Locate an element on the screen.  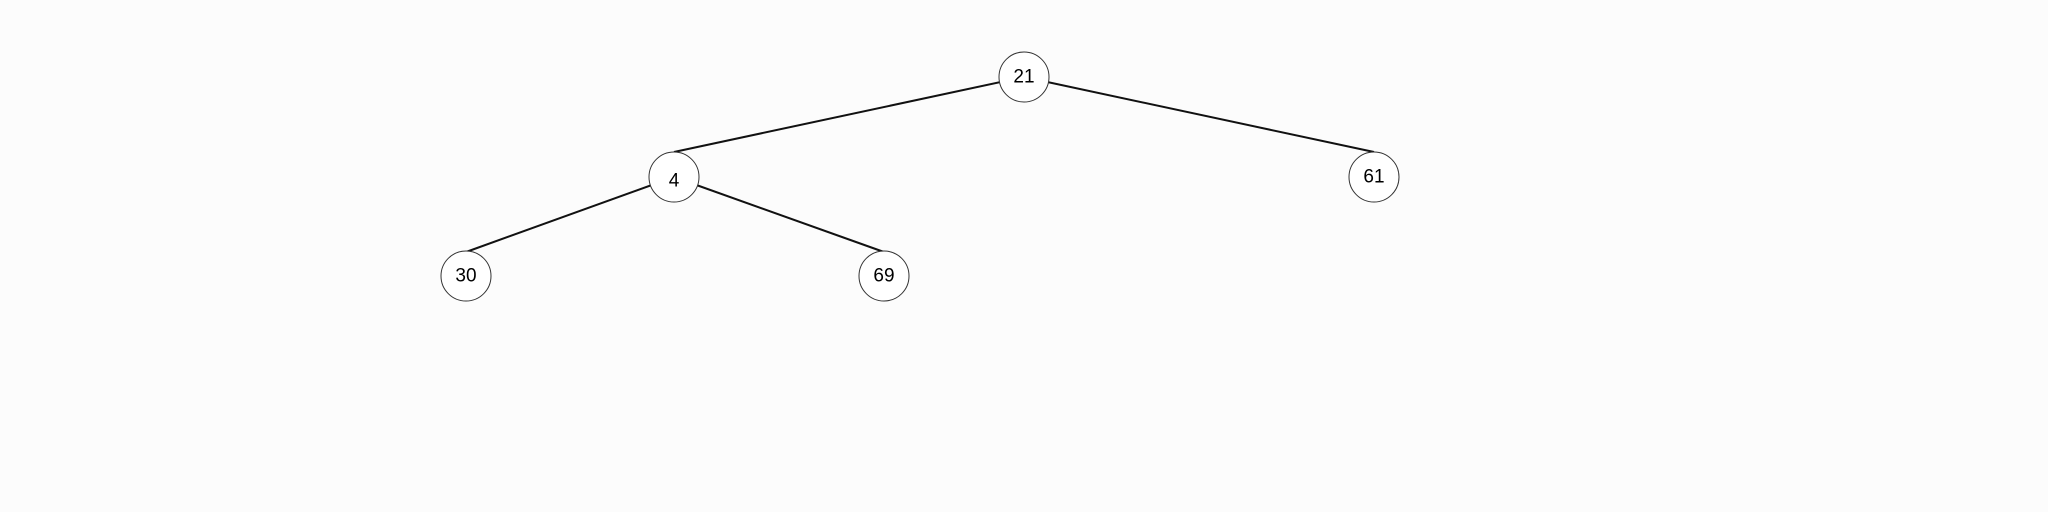
tree-node-61: 61 is located at coordinates (1374, 177).